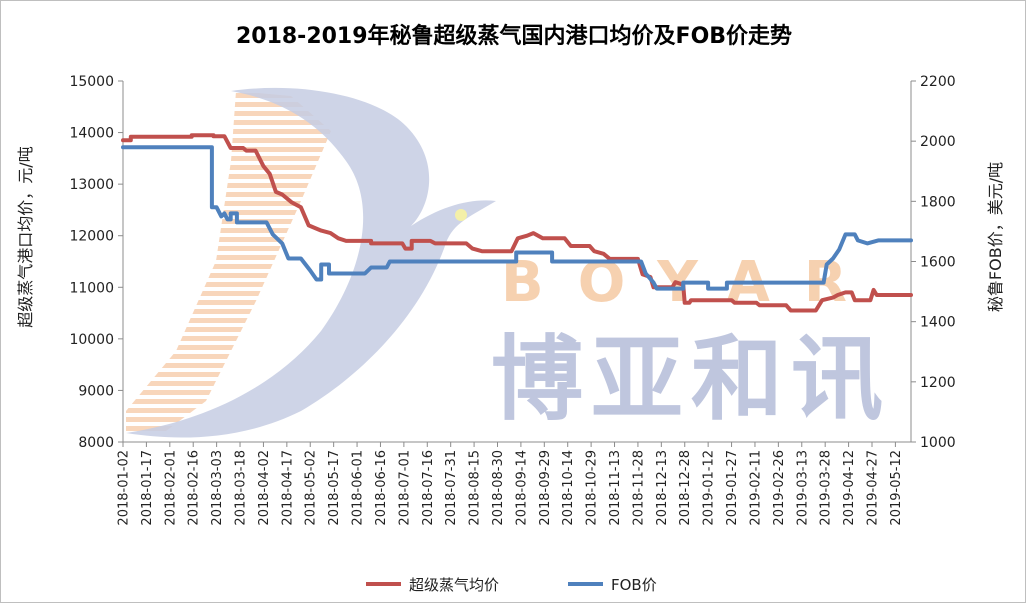 This screenshot has width=1026, height=603. Describe the element at coordinates (709, 488) in the screenshot. I see `x-tick-label: 2019-01-12` at that location.